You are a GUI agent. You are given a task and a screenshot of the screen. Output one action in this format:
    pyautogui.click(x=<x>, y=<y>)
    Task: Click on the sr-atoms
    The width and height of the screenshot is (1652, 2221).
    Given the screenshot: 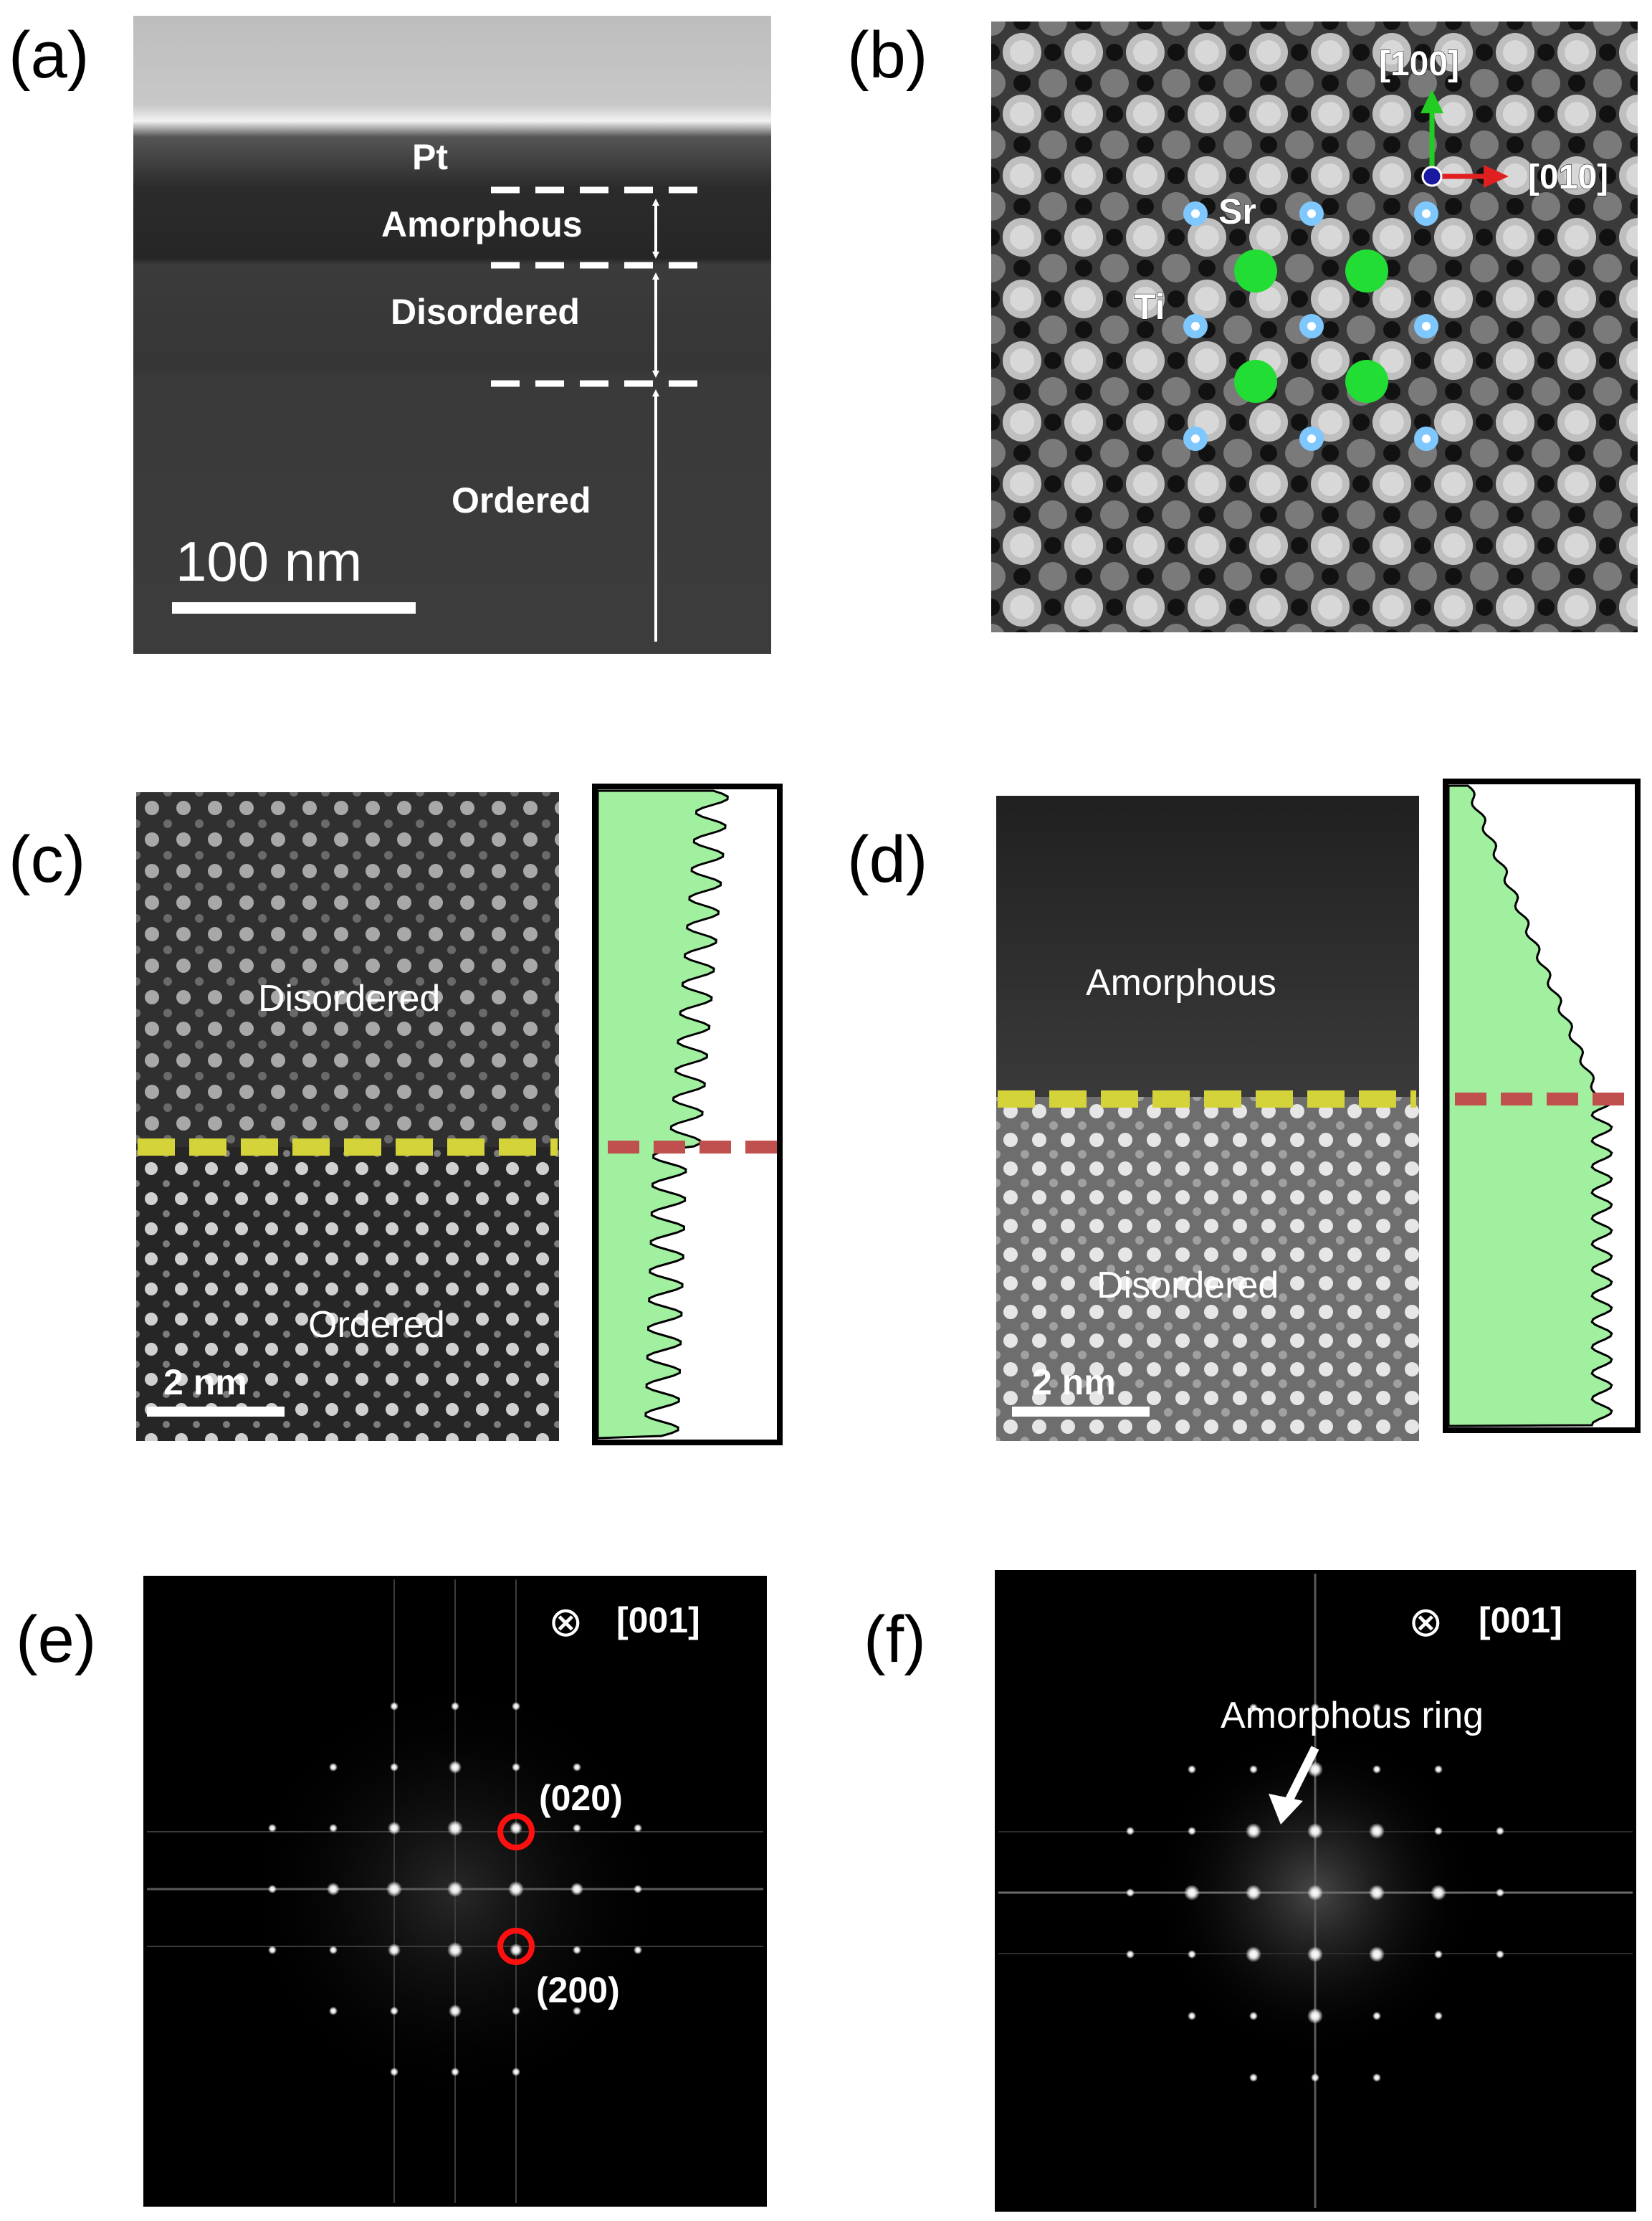 What is the action you would take?
    pyautogui.click(x=1311, y=326)
    